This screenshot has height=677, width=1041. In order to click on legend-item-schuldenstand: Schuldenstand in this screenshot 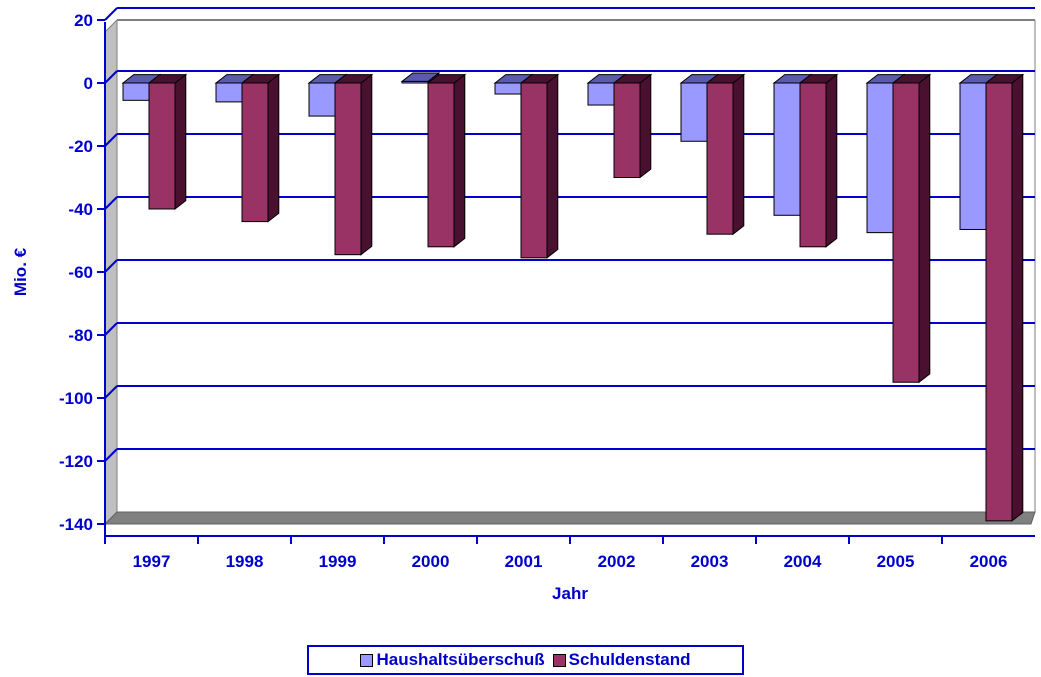, I will do `click(621, 660)`.